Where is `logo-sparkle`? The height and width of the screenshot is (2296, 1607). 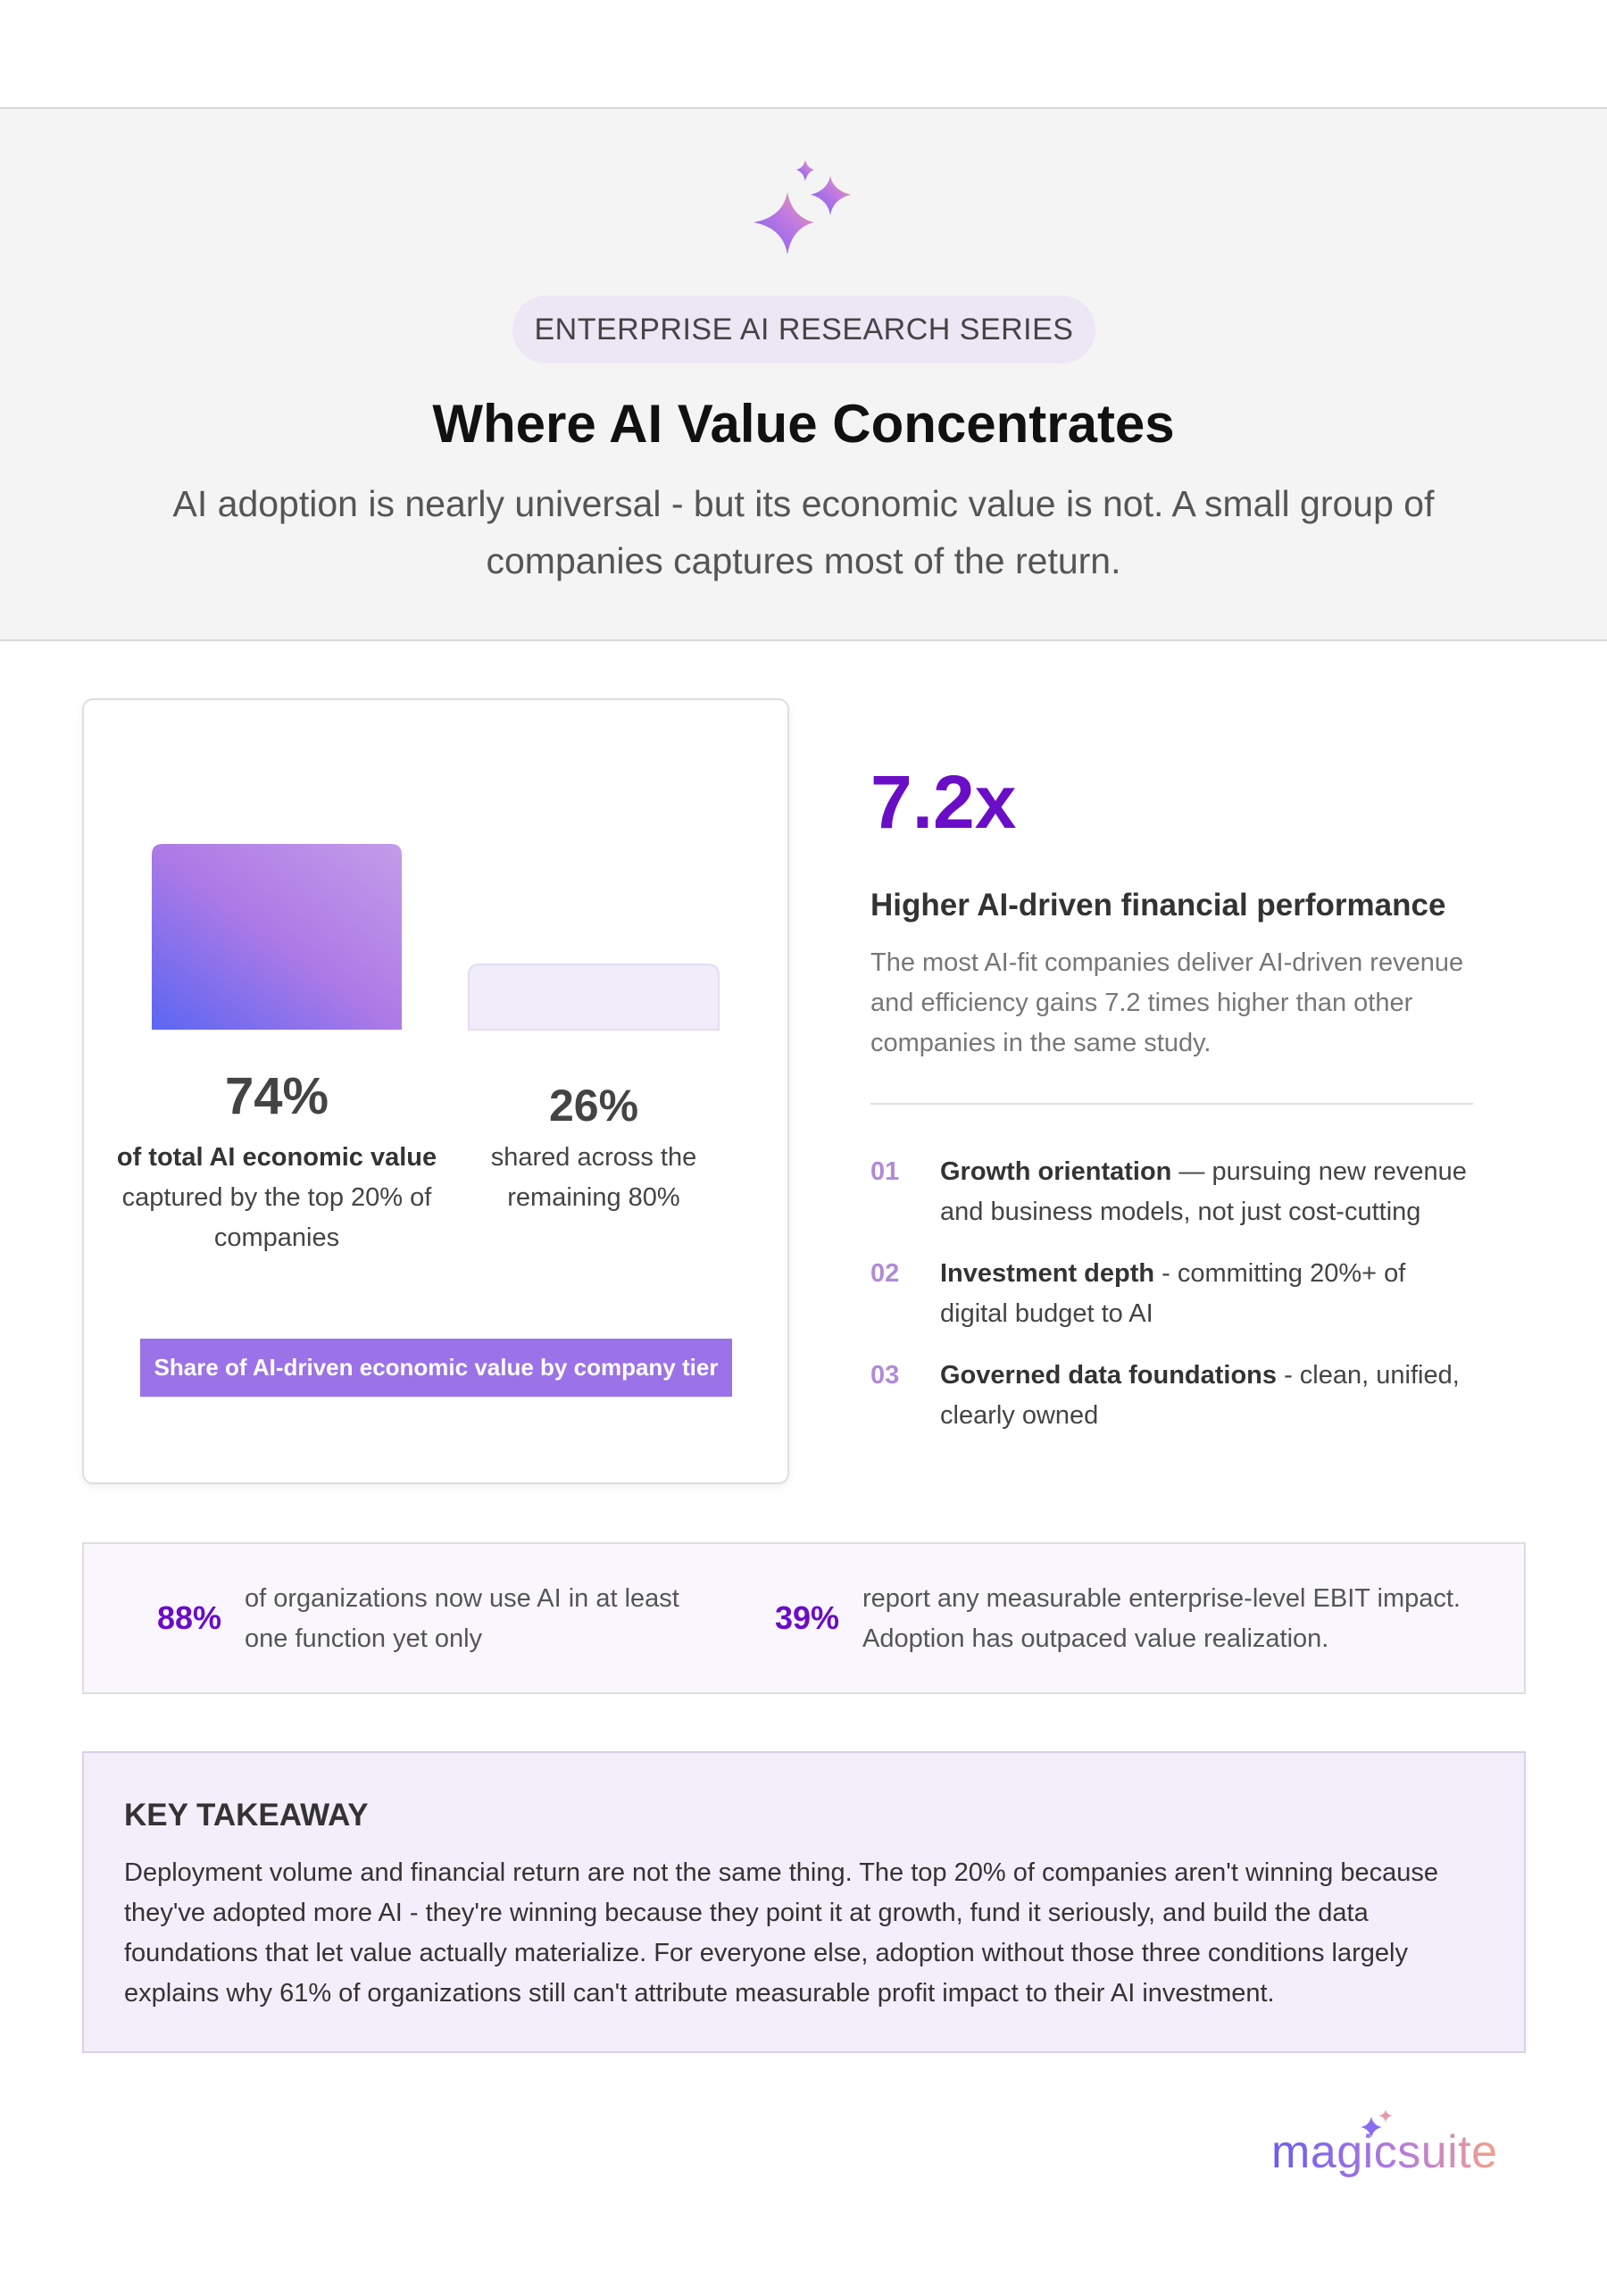
logo-sparkle is located at coordinates (1377, 2123).